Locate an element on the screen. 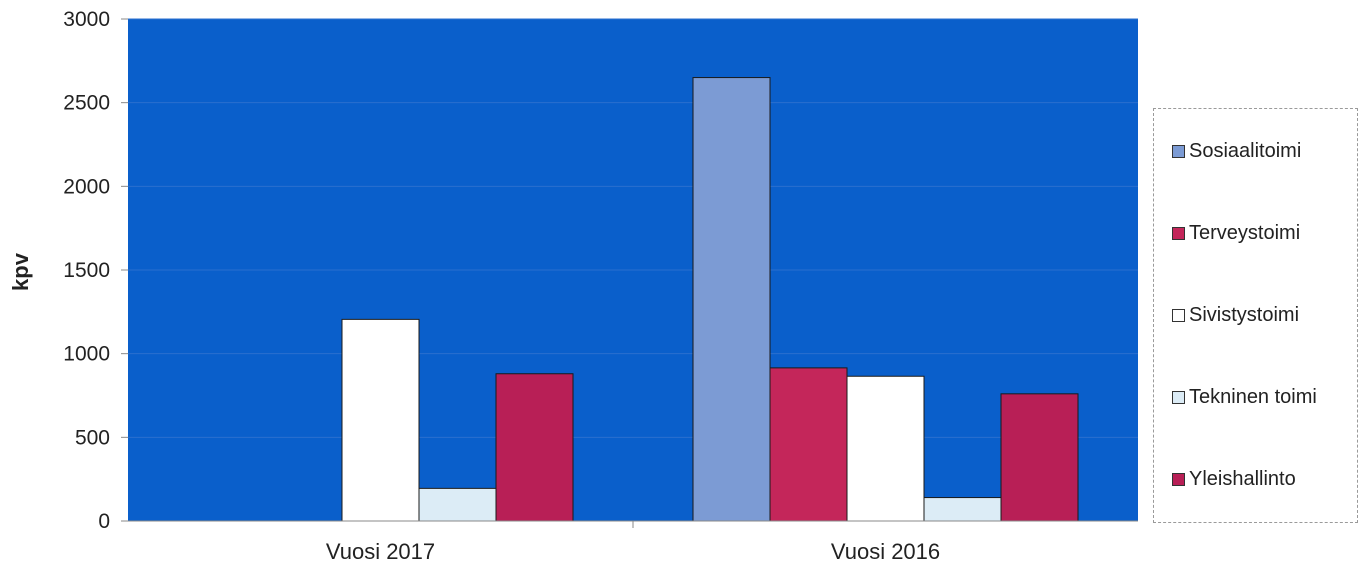  legend-item: Terveystoimi is located at coordinates (1236, 233).